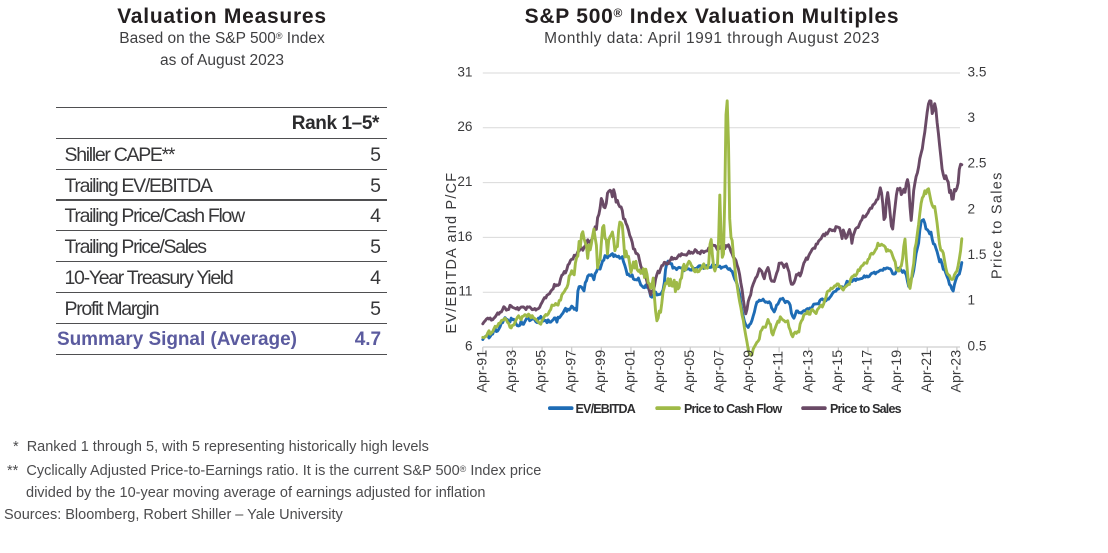  Describe the element at coordinates (972, 208) in the screenshot. I see `svg-text: 2` at that location.